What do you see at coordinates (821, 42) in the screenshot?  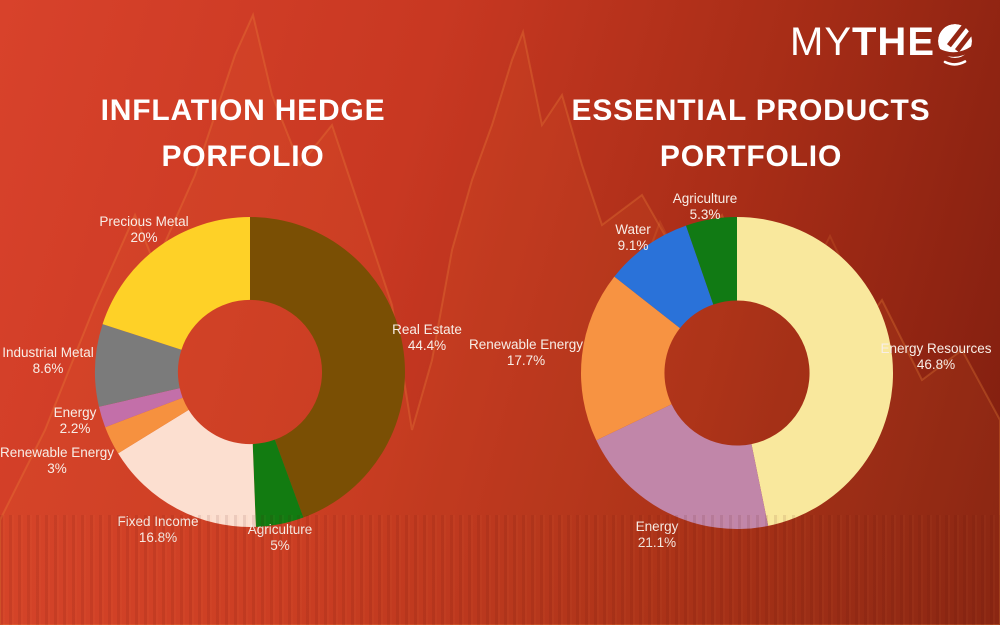 I see `logo-text-my: MY` at bounding box center [821, 42].